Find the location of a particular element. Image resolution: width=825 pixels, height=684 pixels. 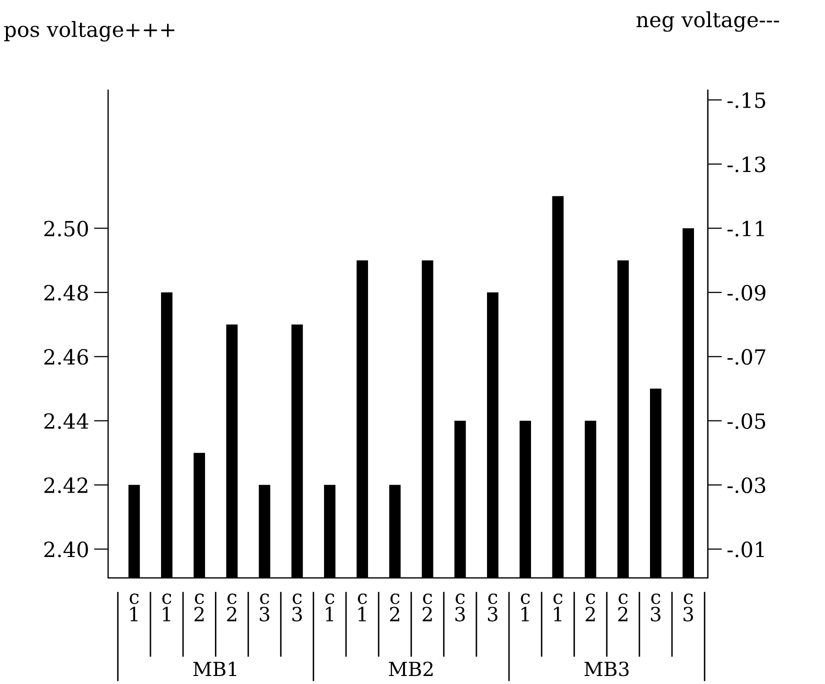

y2-tick-label: -.07 is located at coordinates (747, 357).